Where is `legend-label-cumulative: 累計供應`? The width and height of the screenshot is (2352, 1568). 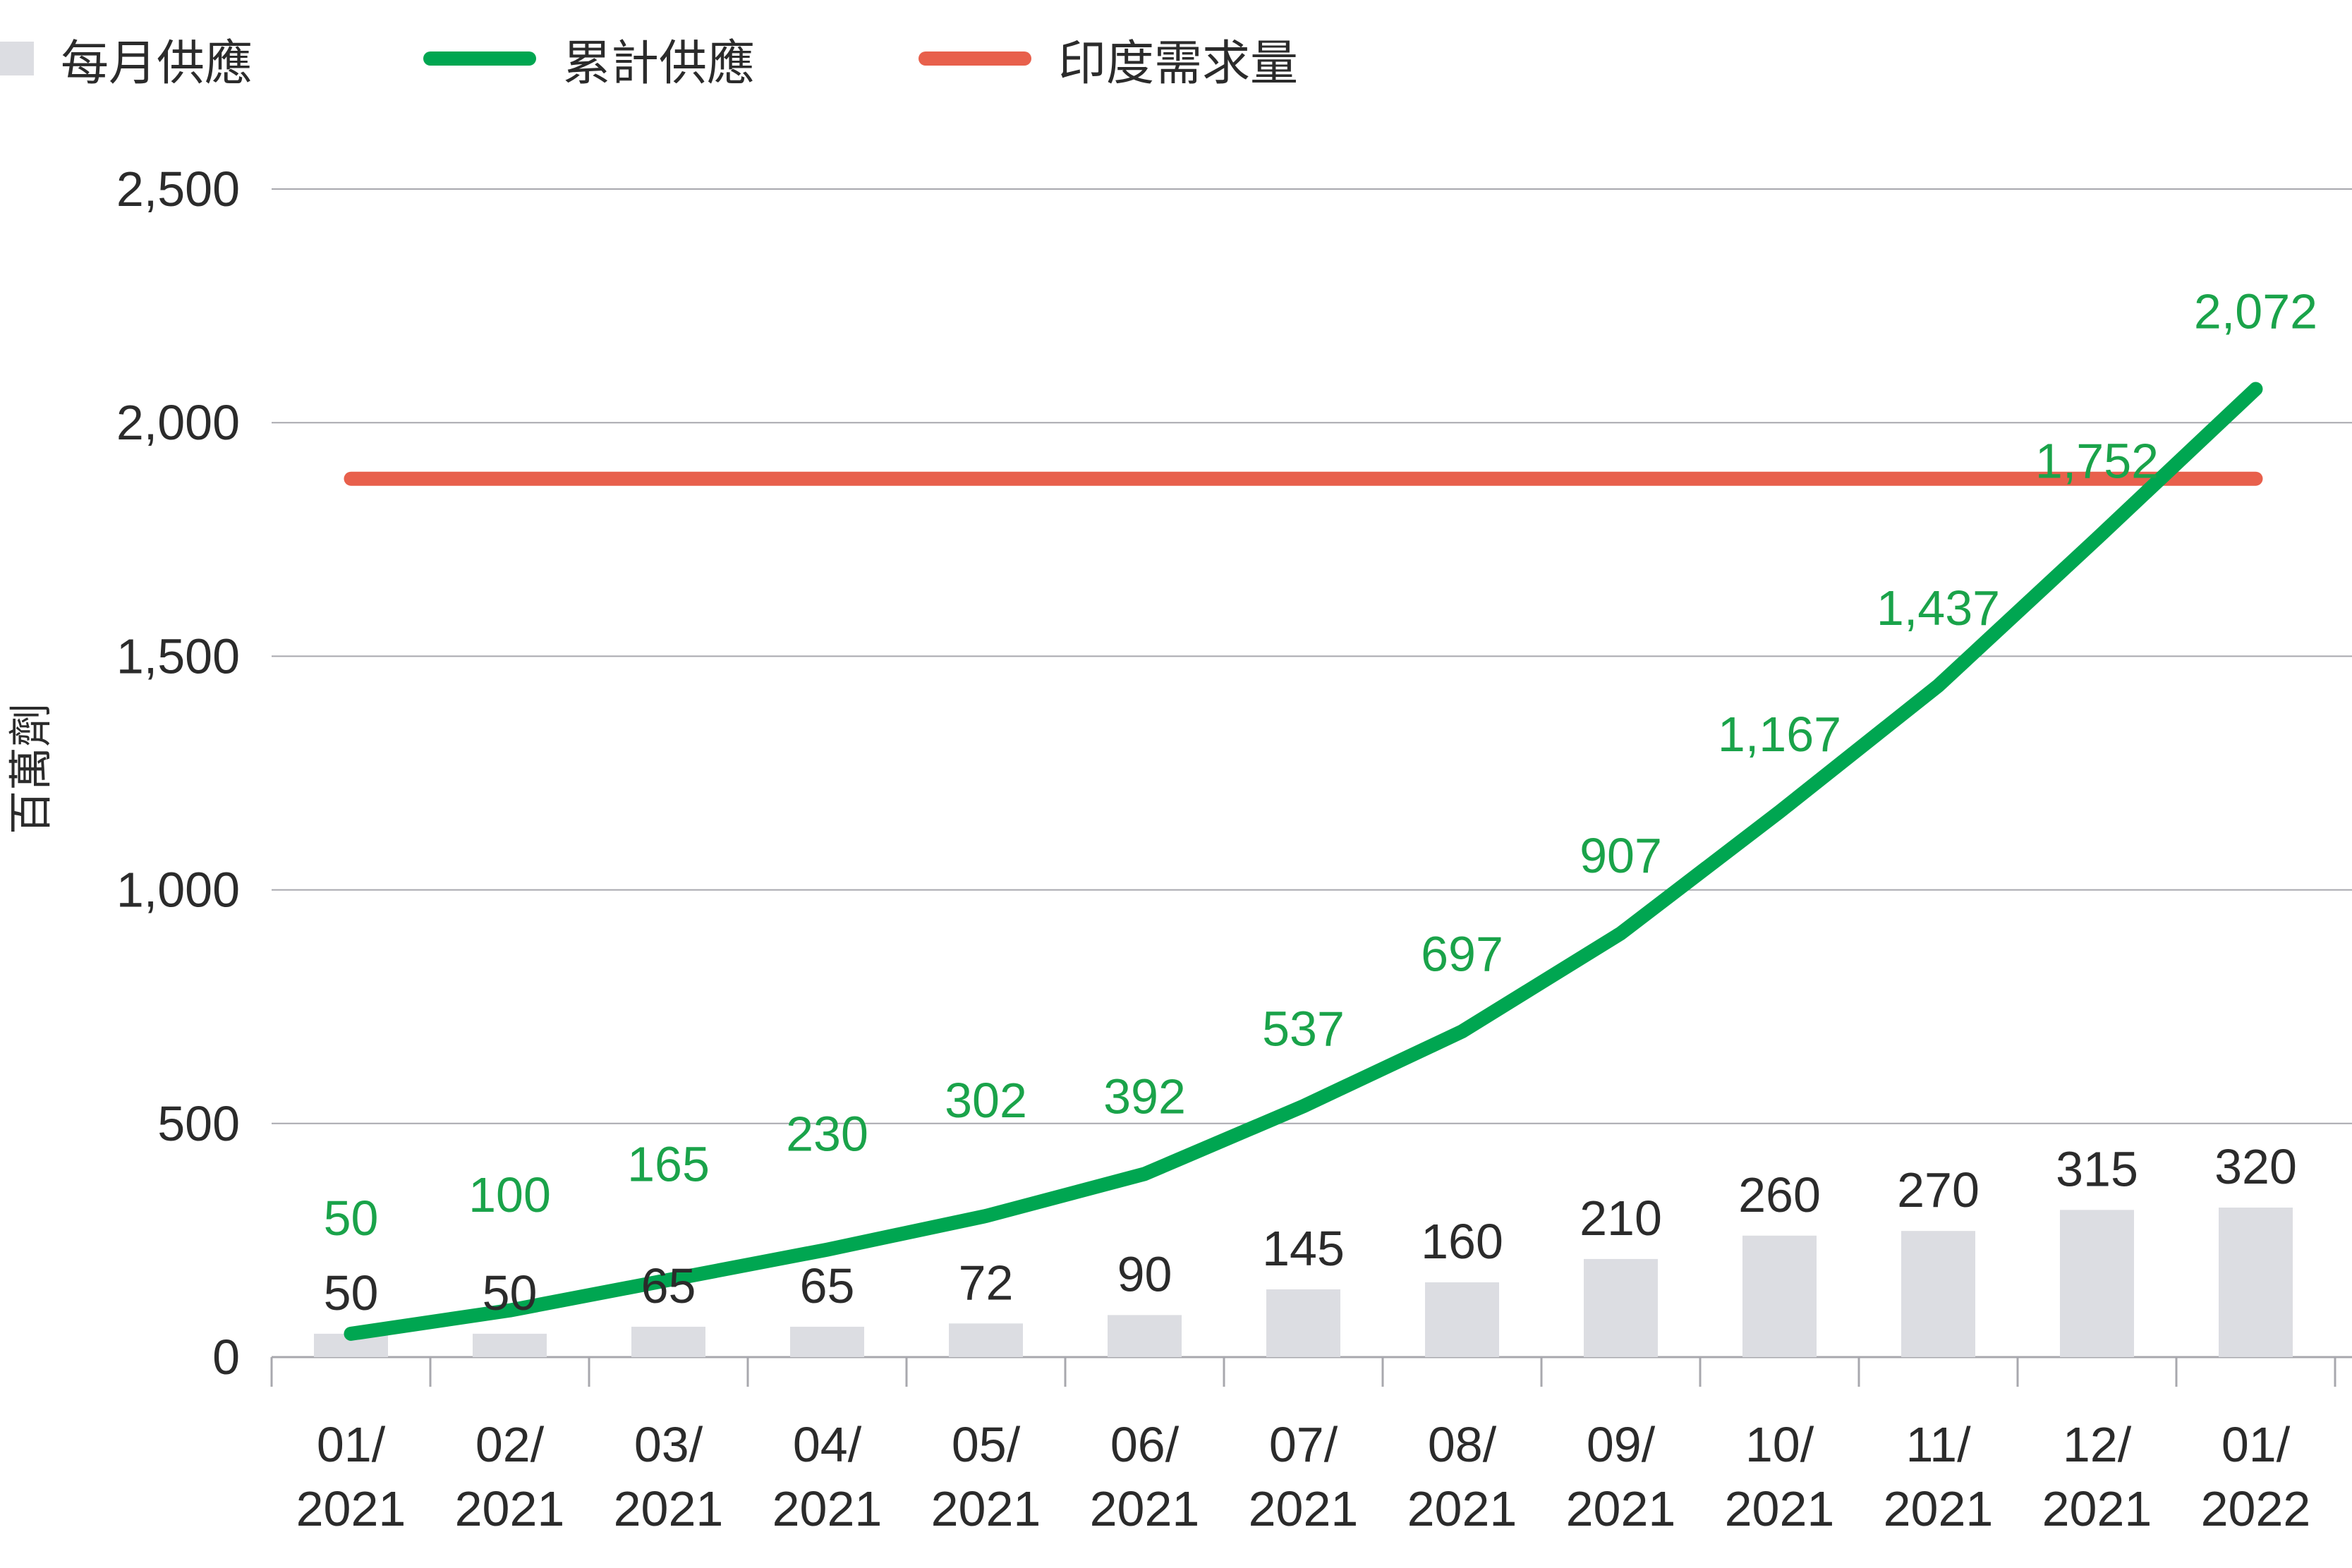
legend-label-cumulative: 累計供應 is located at coordinates (659, 63).